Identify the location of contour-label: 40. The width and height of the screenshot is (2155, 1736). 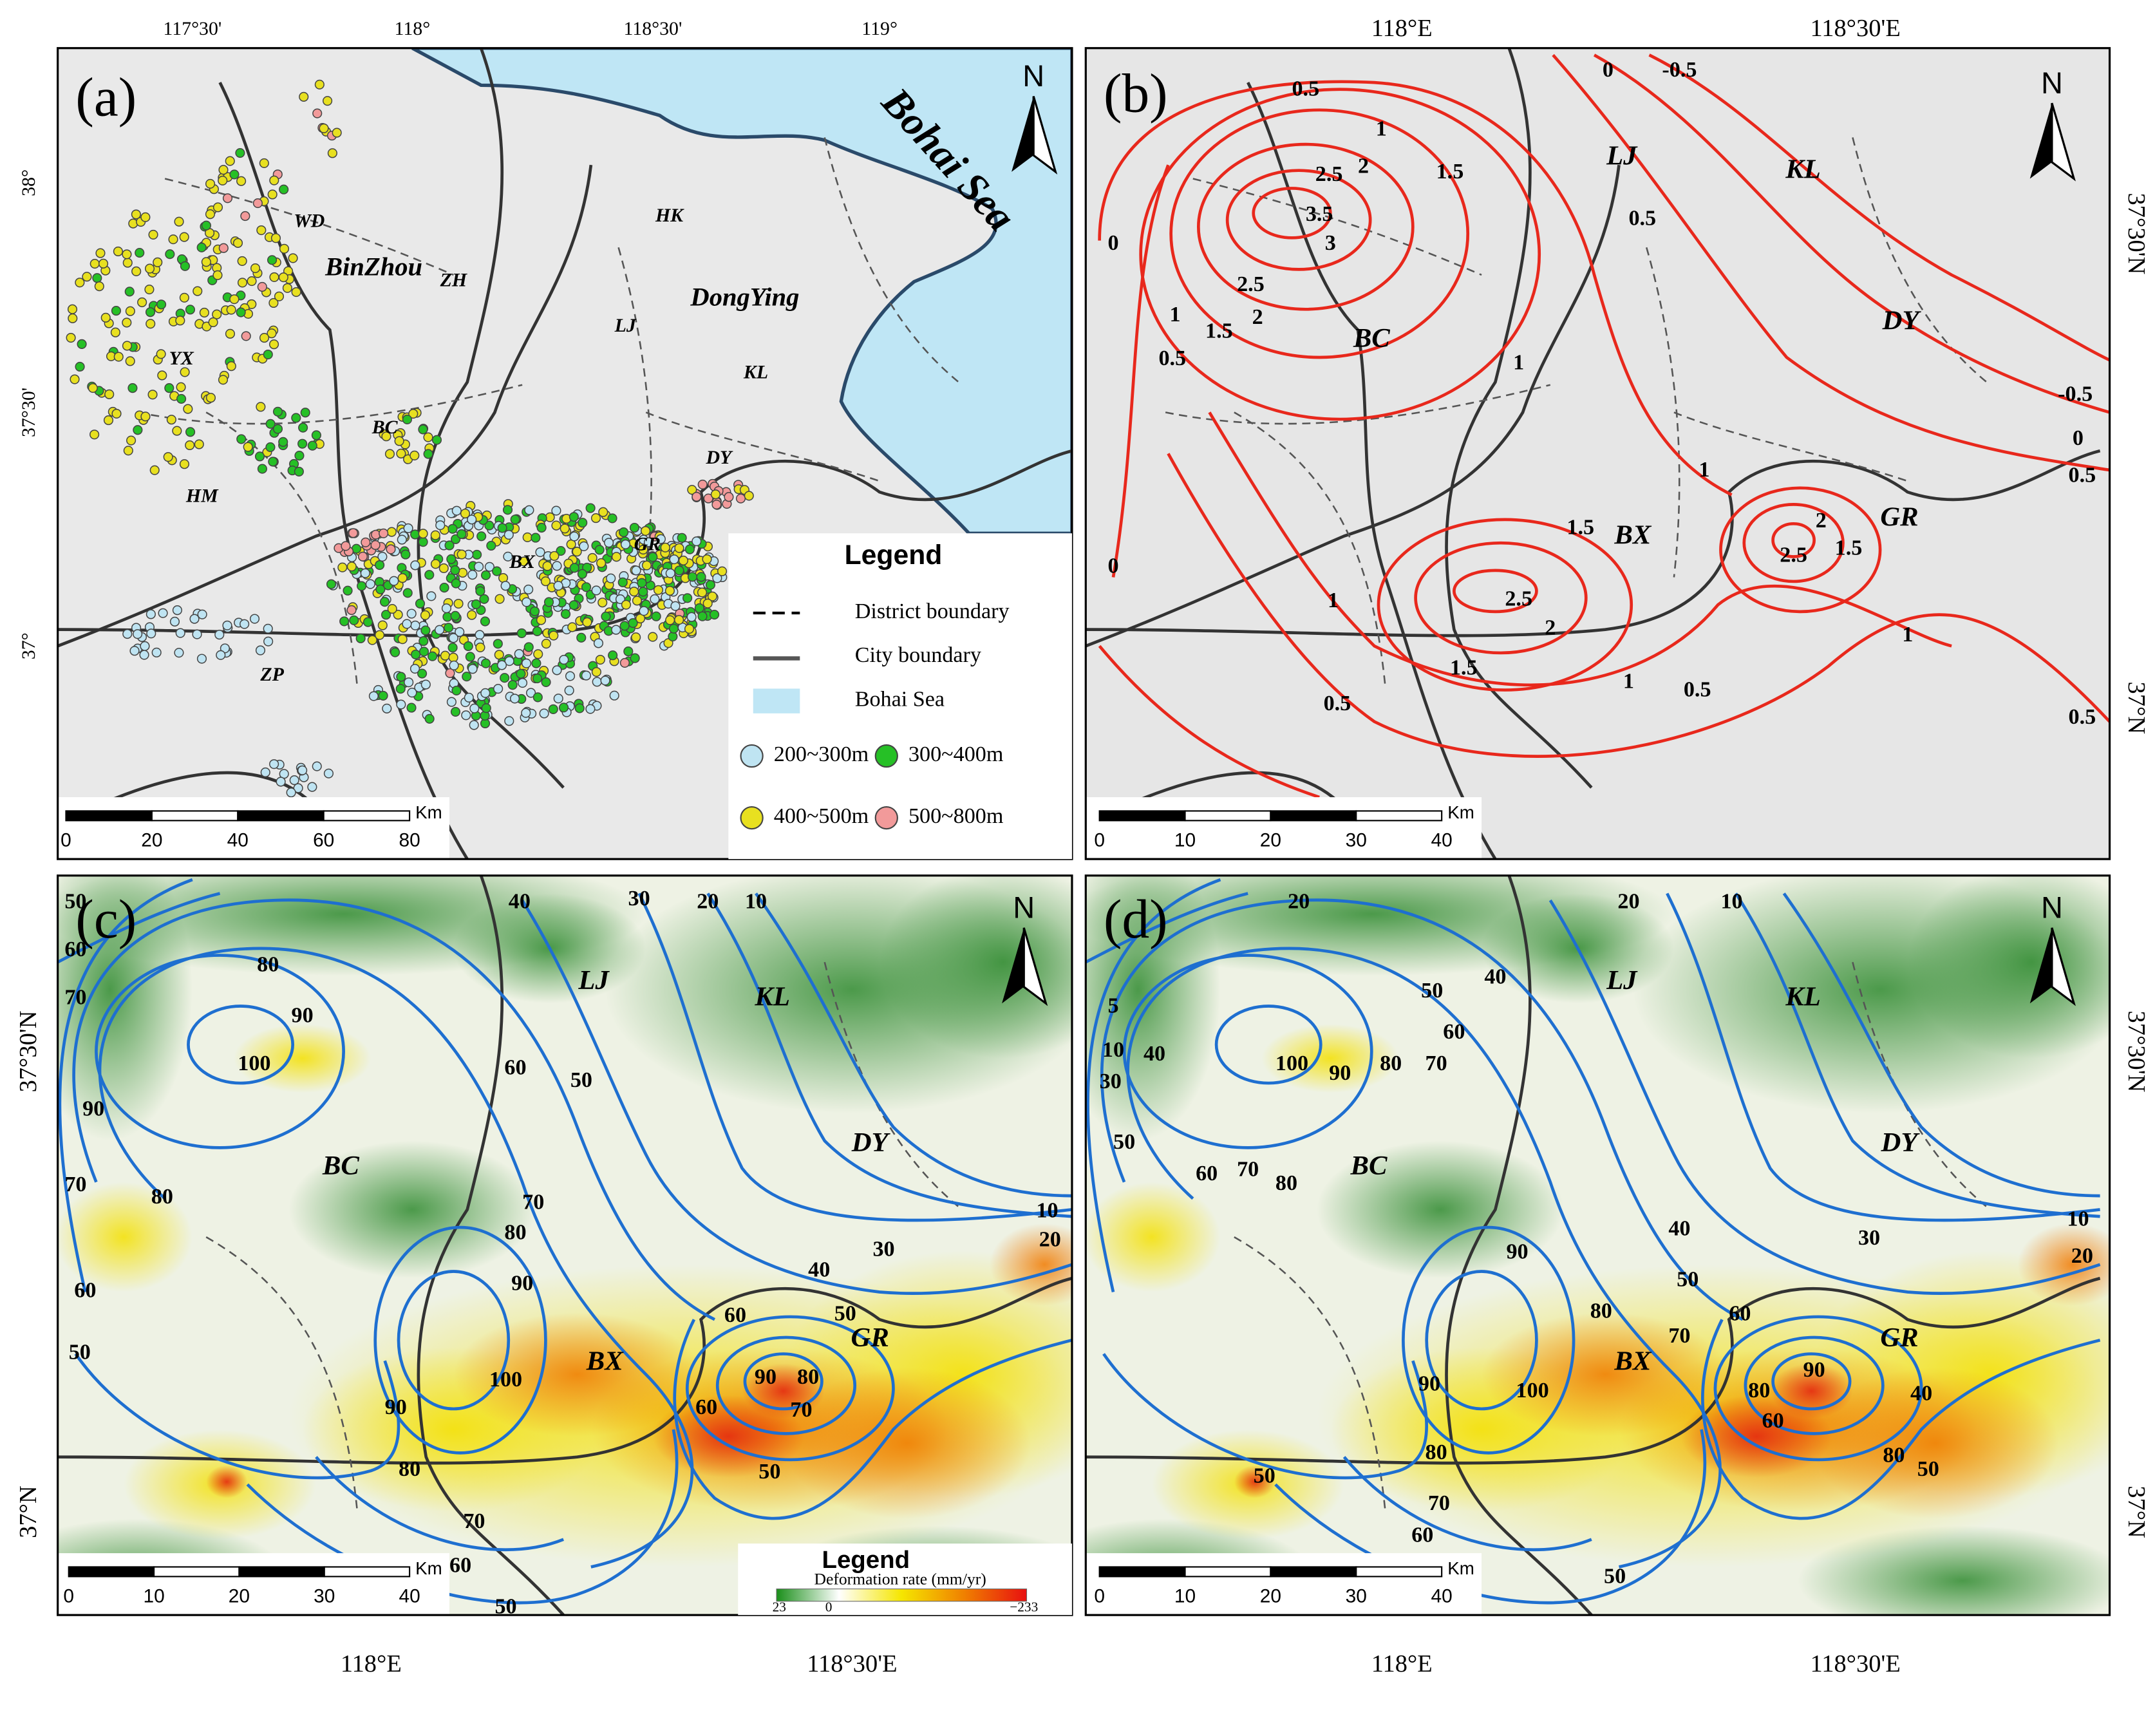
(1679, 1228).